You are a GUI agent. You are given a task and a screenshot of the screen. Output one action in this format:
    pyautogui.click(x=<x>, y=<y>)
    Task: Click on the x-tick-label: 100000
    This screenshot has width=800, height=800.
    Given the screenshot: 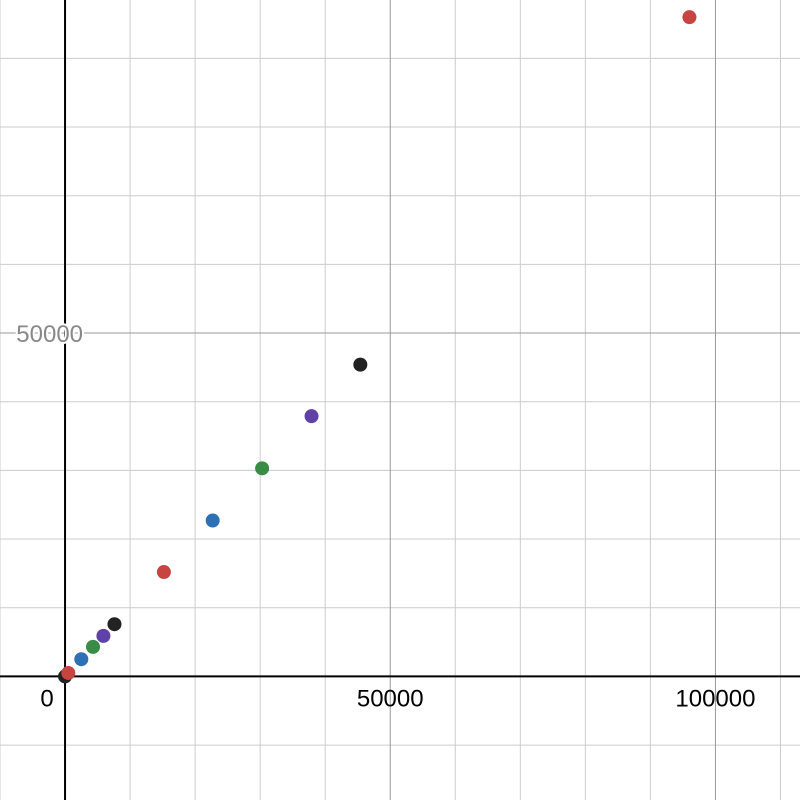 What is the action you would take?
    pyautogui.click(x=715, y=698)
    